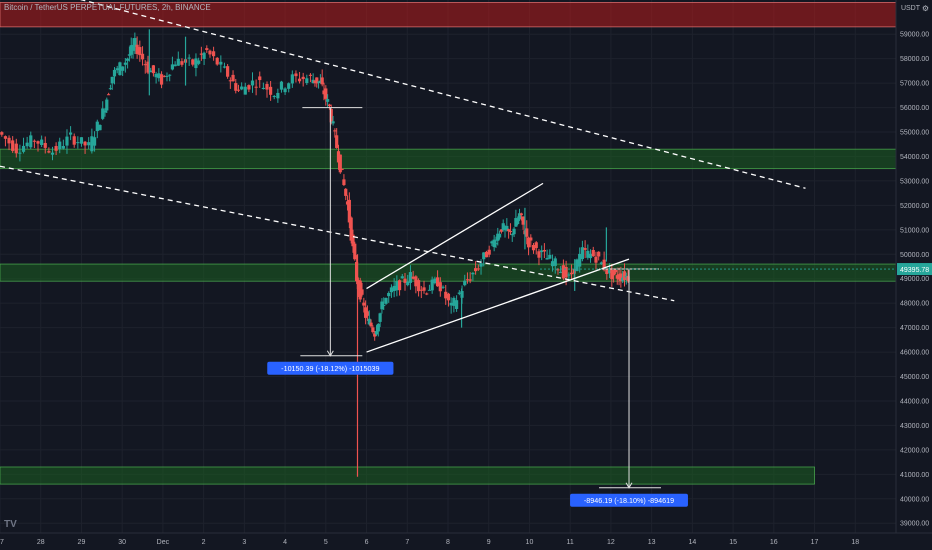 Image resolution: width=932 pixels, height=550 pixels. What do you see at coordinates (448, 542) in the screenshot?
I see `time-tick-label: 8` at bounding box center [448, 542].